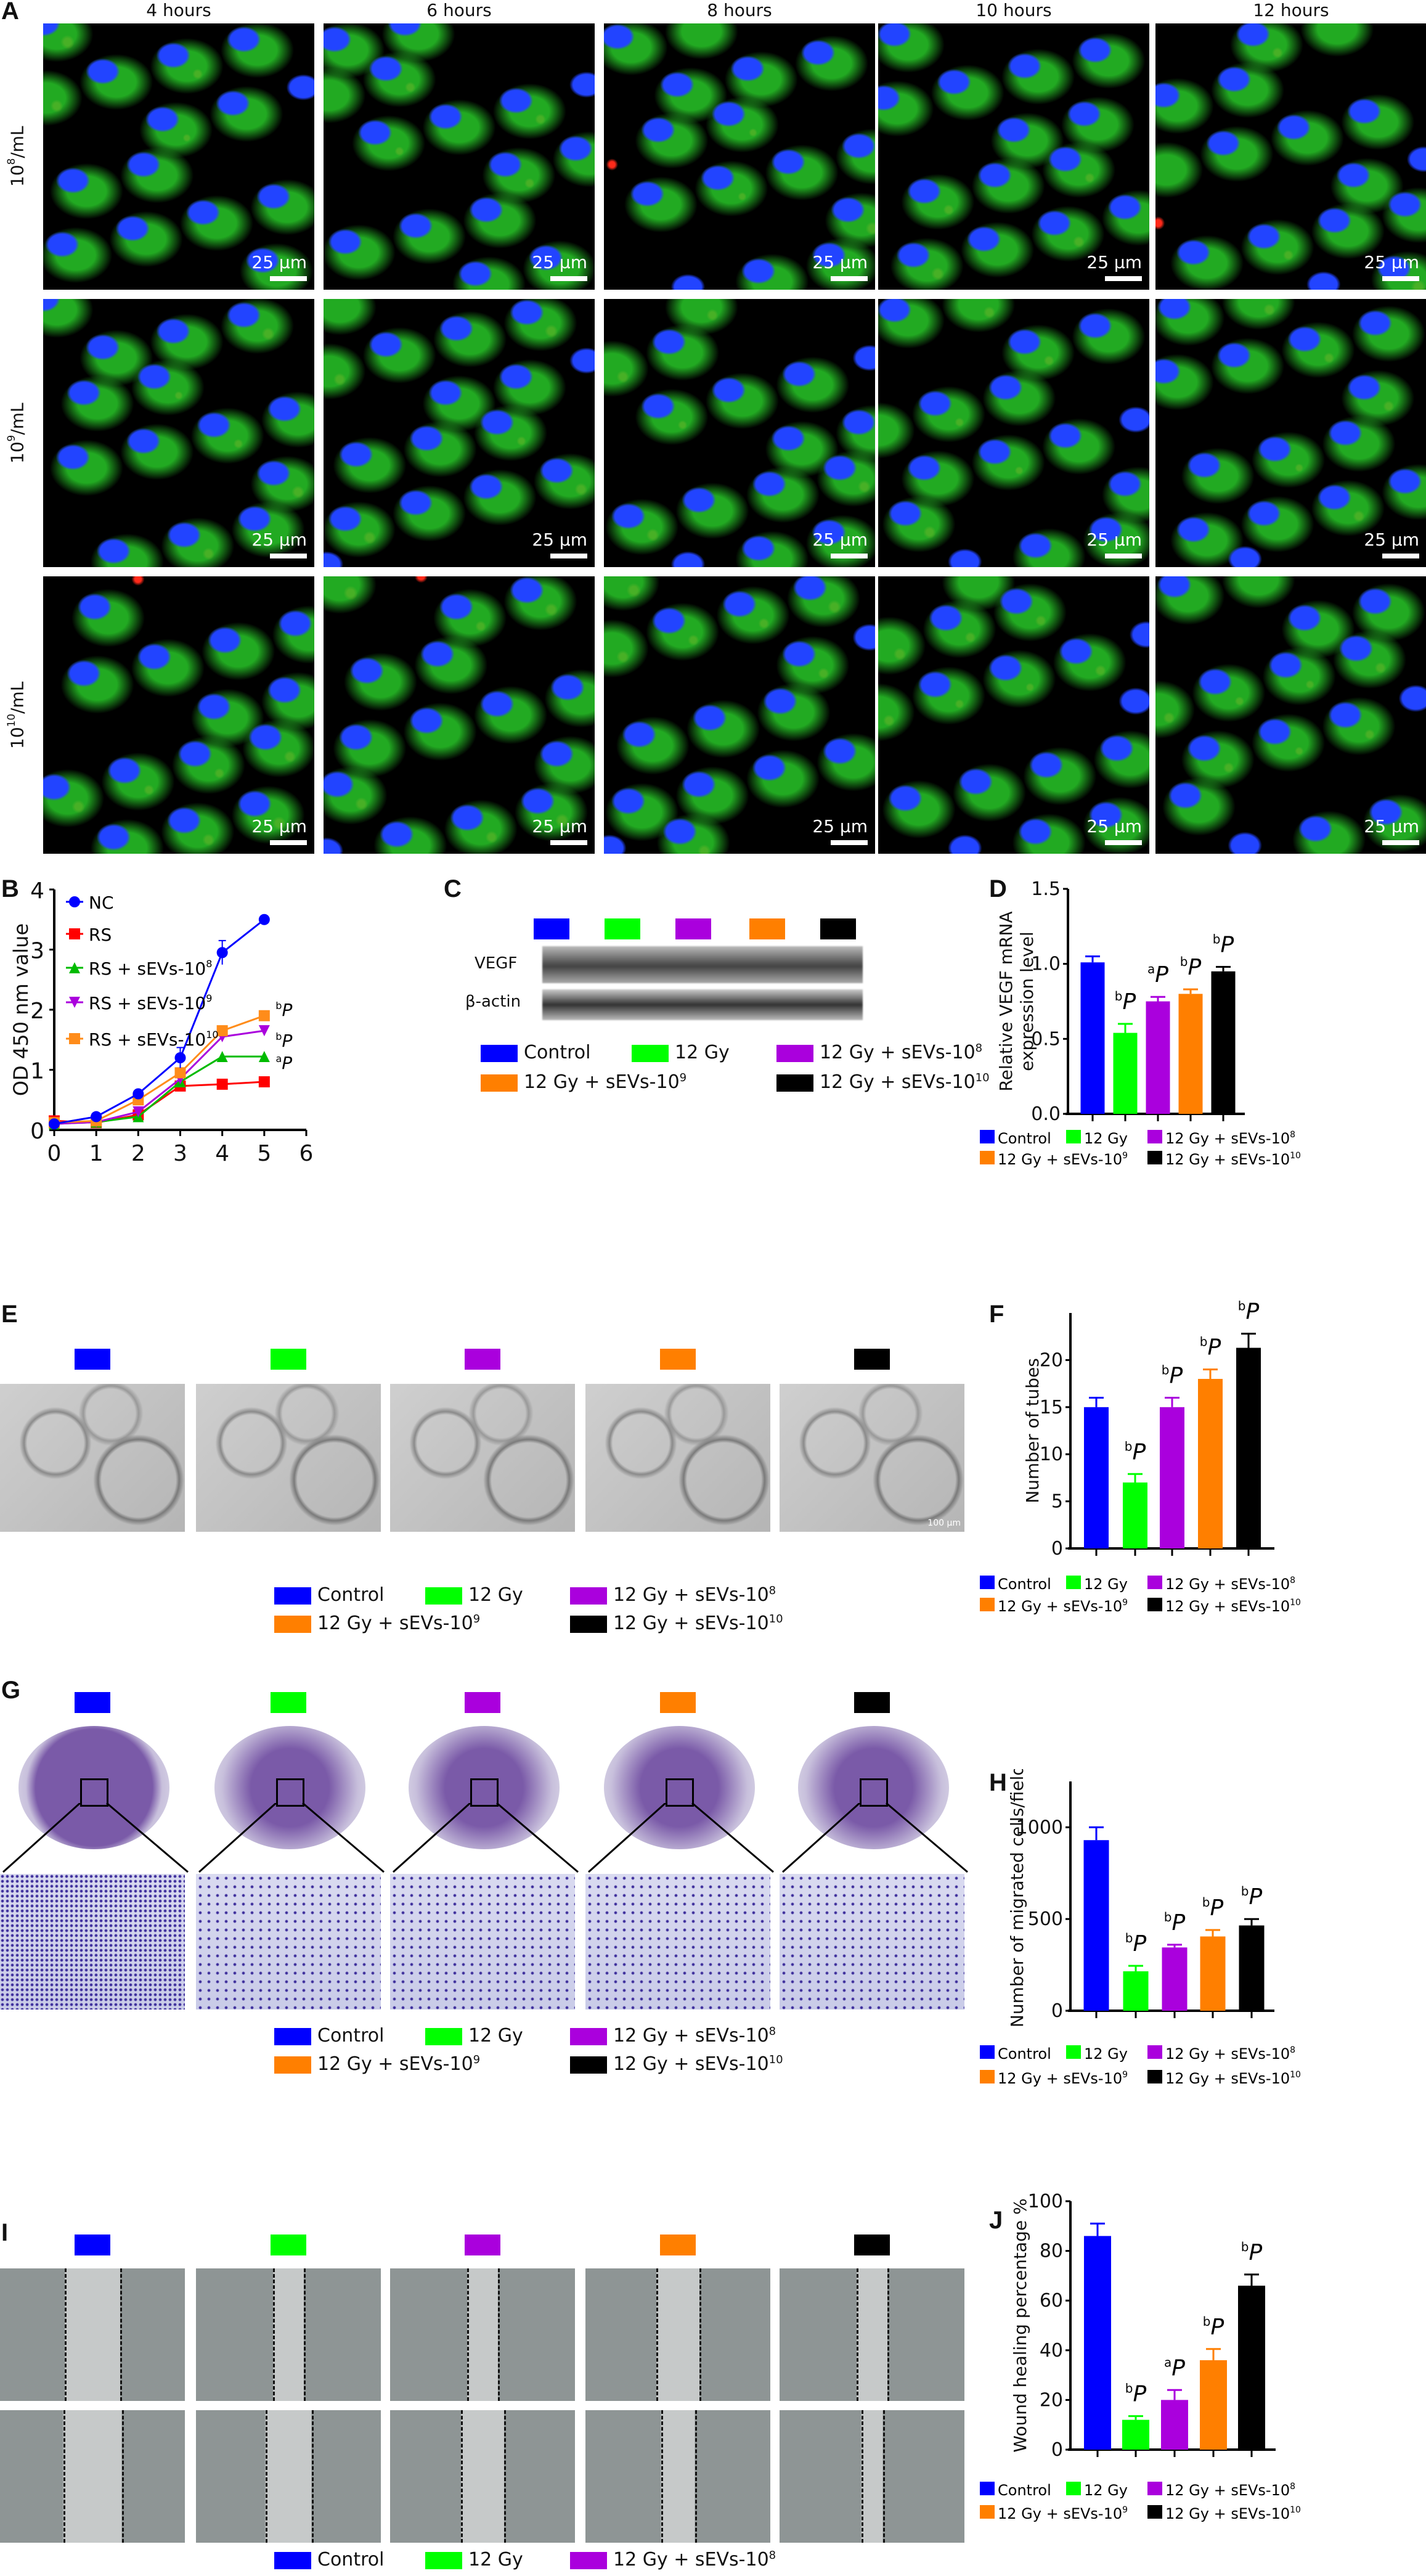  What do you see at coordinates (1063, 2078) in the screenshot?
I see `legend-label: 12 Gy + sEVs-109` at bounding box center [1063, 2078].